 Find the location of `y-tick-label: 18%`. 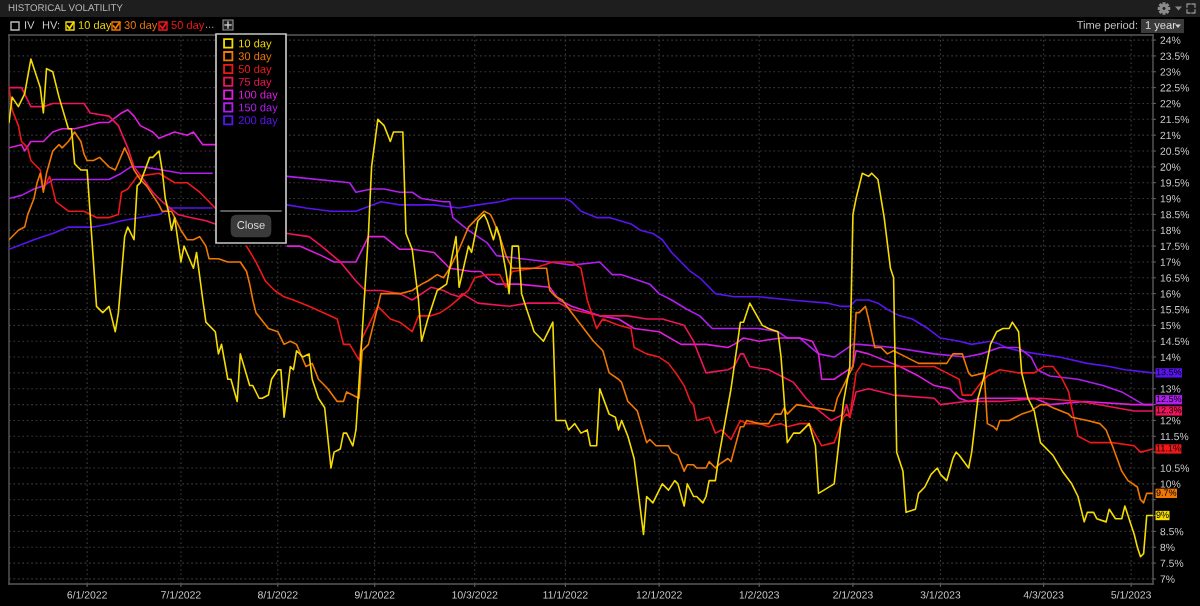

y-tick-label: 18% is located at coordinates (1170, 230).